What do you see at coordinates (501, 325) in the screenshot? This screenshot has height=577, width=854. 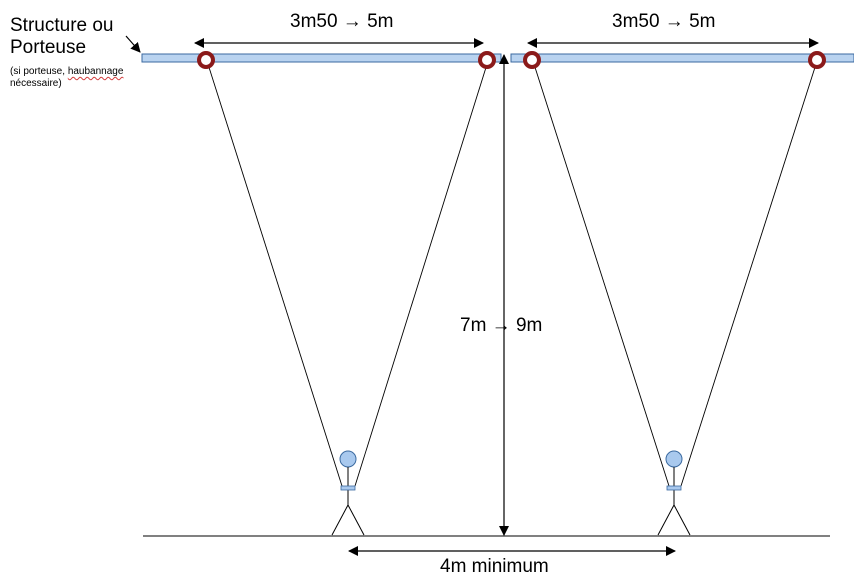 I see `height-label: 7m → 9m` at bounding box center [501, 325].